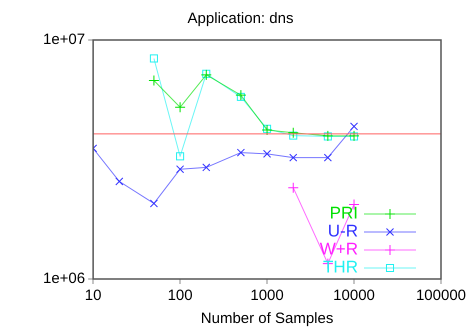 The height and width of the screenshot is (330, 471). What do you see at coordinates (180, 295) in the screenshot?
I see `x-tick-label: 100` at bounding box center [180, 295].